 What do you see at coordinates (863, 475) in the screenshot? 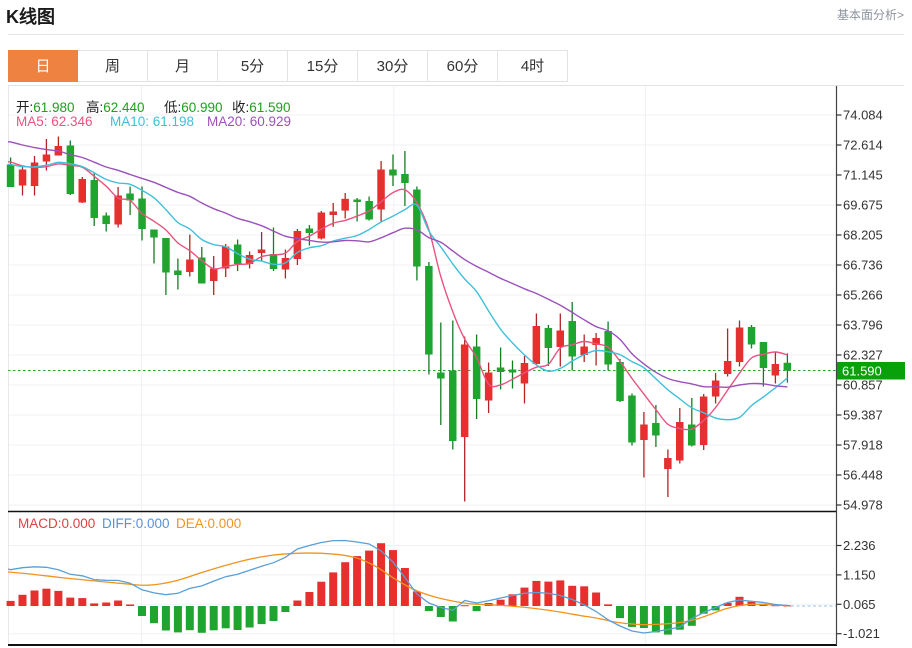
I see `svg-text: 56.448` at bounding box center [863, 475].